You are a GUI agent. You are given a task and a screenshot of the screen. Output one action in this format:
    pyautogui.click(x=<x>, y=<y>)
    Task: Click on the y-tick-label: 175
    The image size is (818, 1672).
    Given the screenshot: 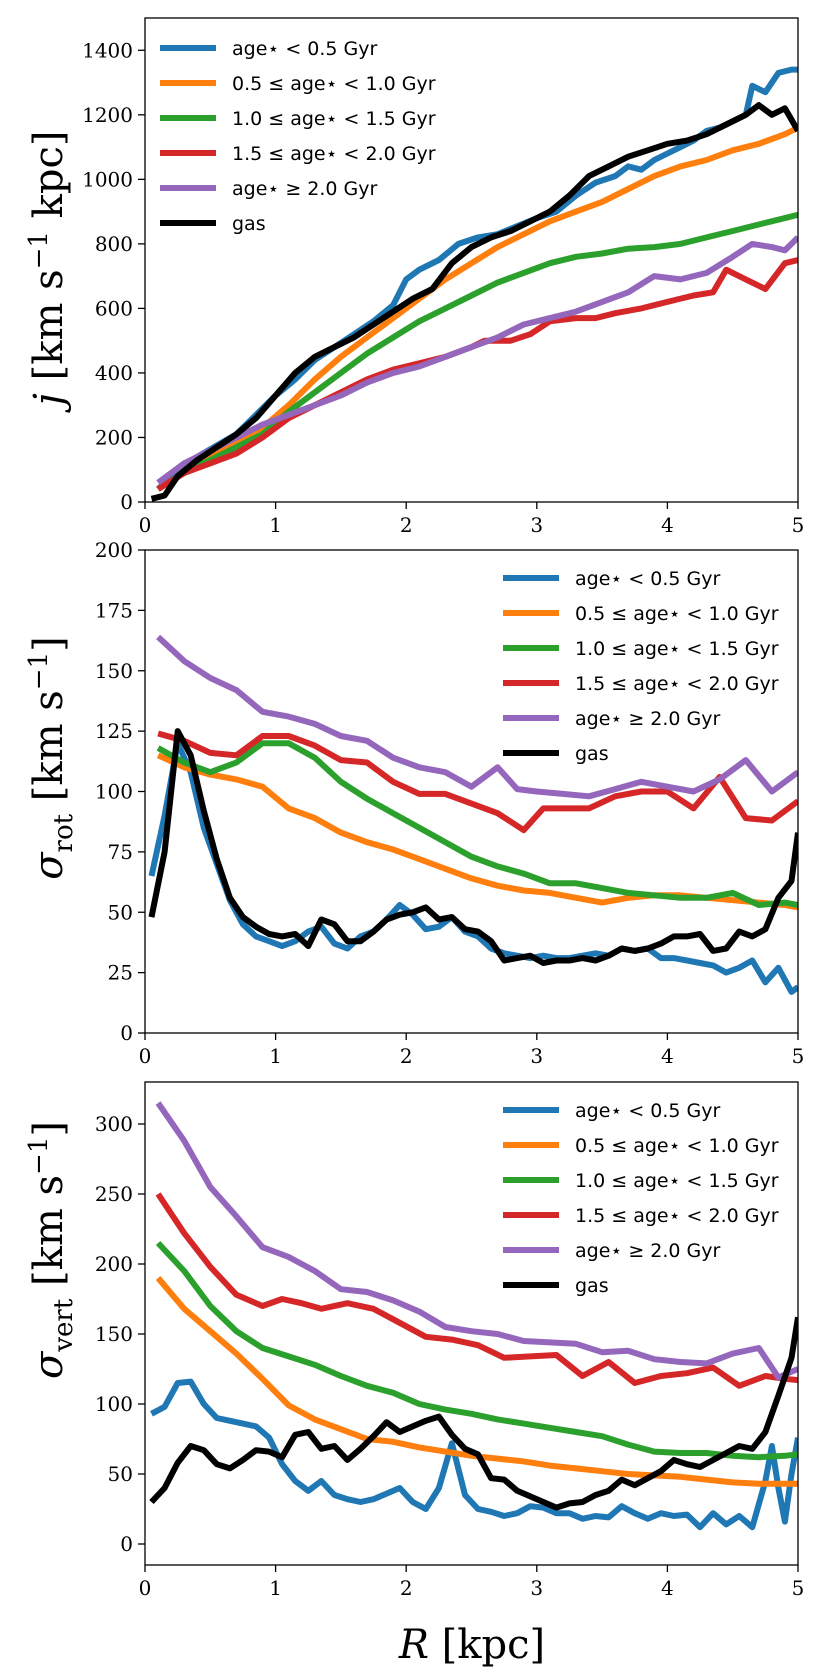 What is the action you would take?
    pyautogui.click(x=114, y=610)
    